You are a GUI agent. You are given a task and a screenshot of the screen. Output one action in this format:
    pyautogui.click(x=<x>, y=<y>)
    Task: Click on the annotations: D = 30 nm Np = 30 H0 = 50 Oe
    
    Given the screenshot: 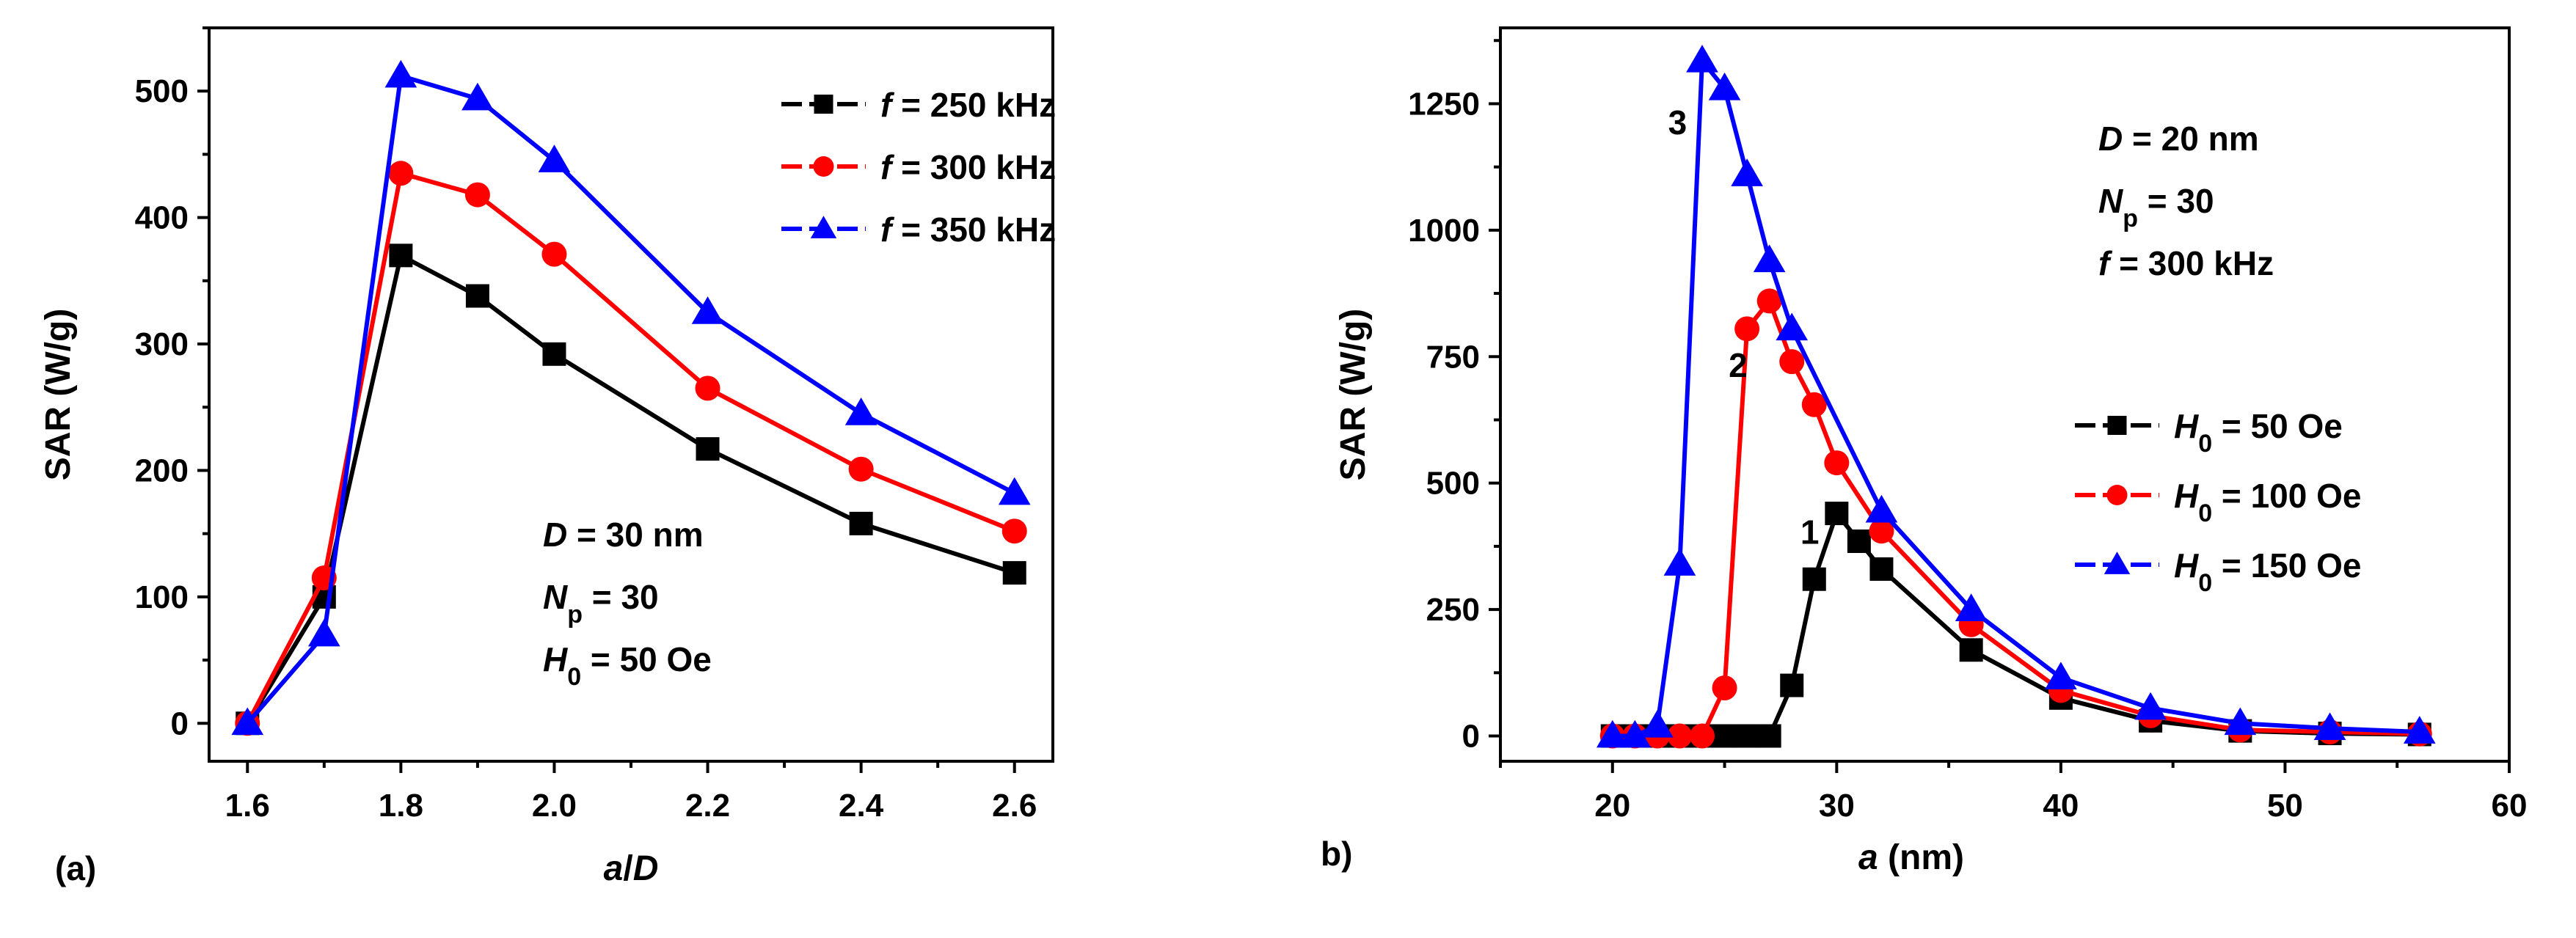 What is the action you would take?
    pyautogui.click(x=628, y=603)
    